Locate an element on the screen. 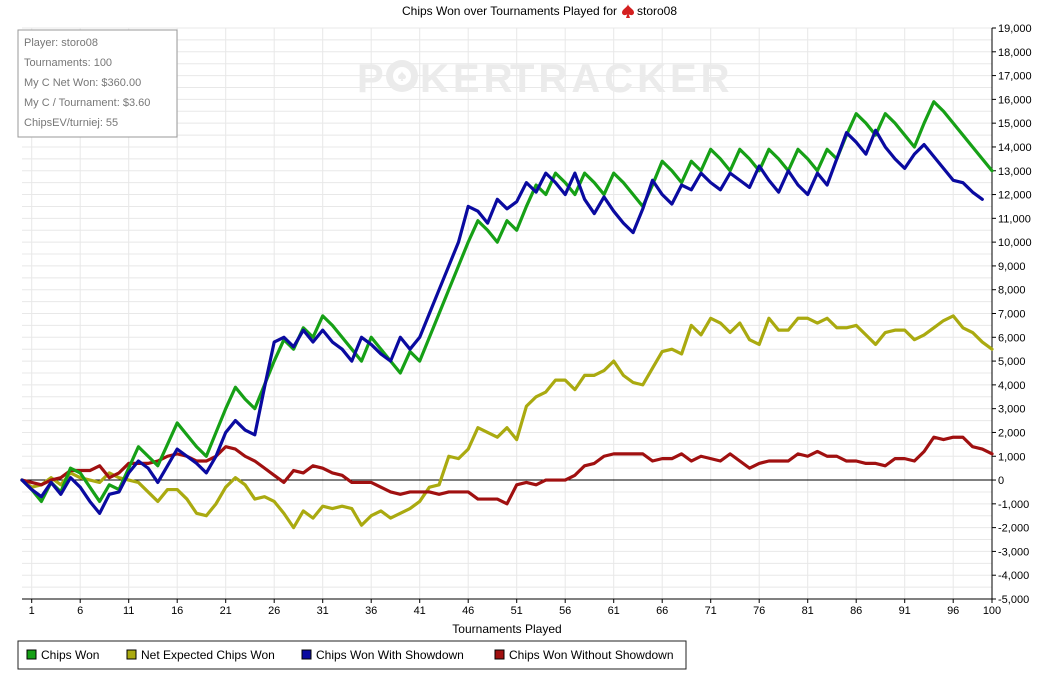 Image resolution: width=1046 pixels, height=682 pixels. info-tournaments: Tournaments: 100 is located at coordinates (68, 63).